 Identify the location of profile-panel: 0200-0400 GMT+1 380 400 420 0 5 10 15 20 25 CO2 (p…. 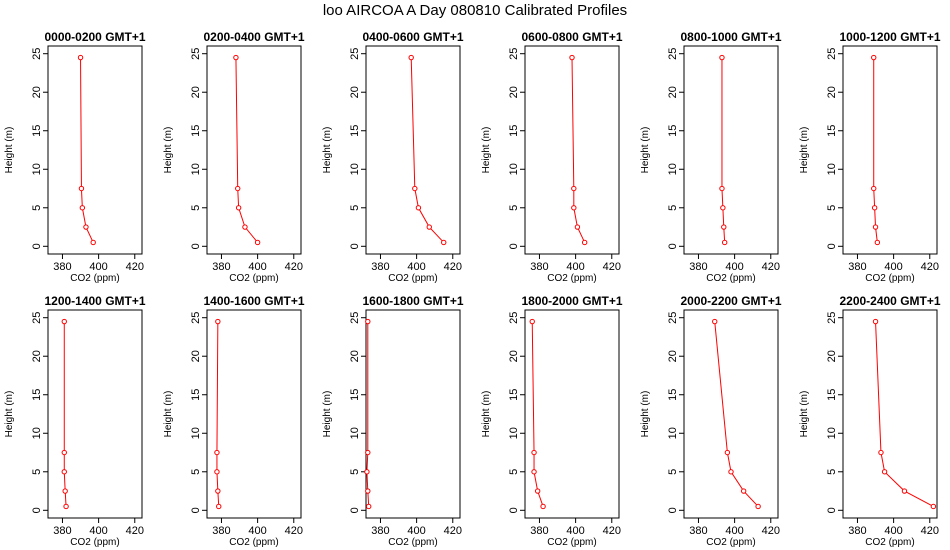
(234, 157).